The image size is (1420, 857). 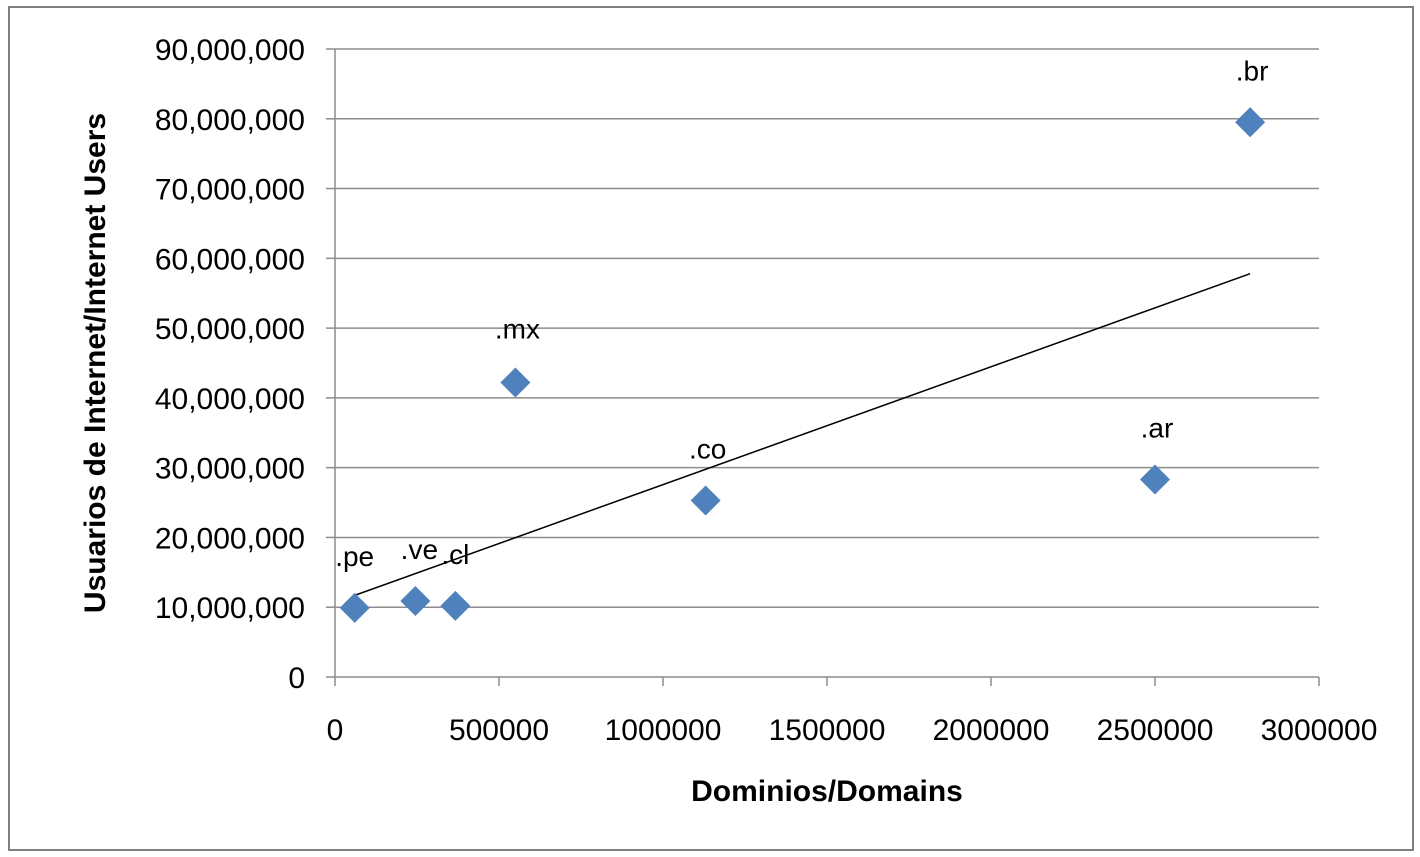 What do you see at coordinates (230, 329) in the screenshot?
I see `y-tick-label: 50,000,000` at bounding box center [230, 329].